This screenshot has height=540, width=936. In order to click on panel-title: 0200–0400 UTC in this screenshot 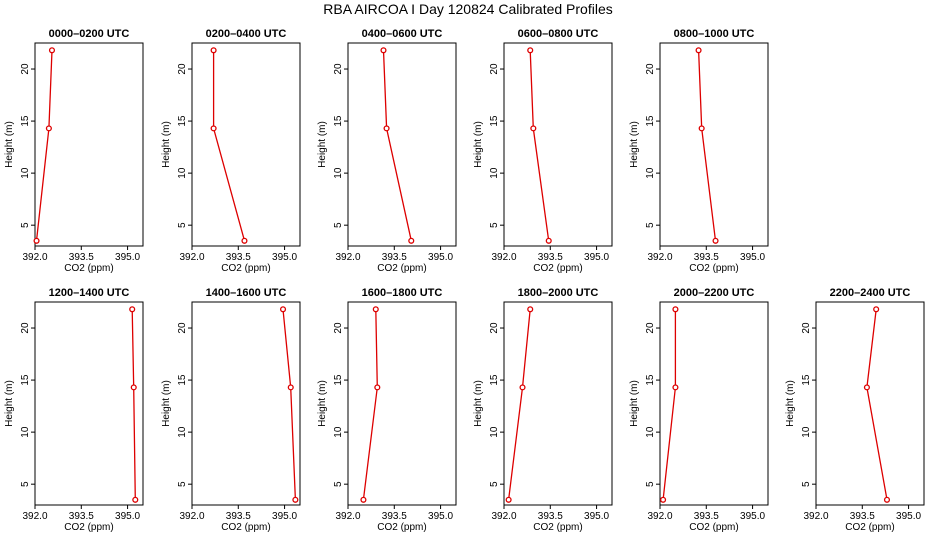, I will do `click(246, 34)`.